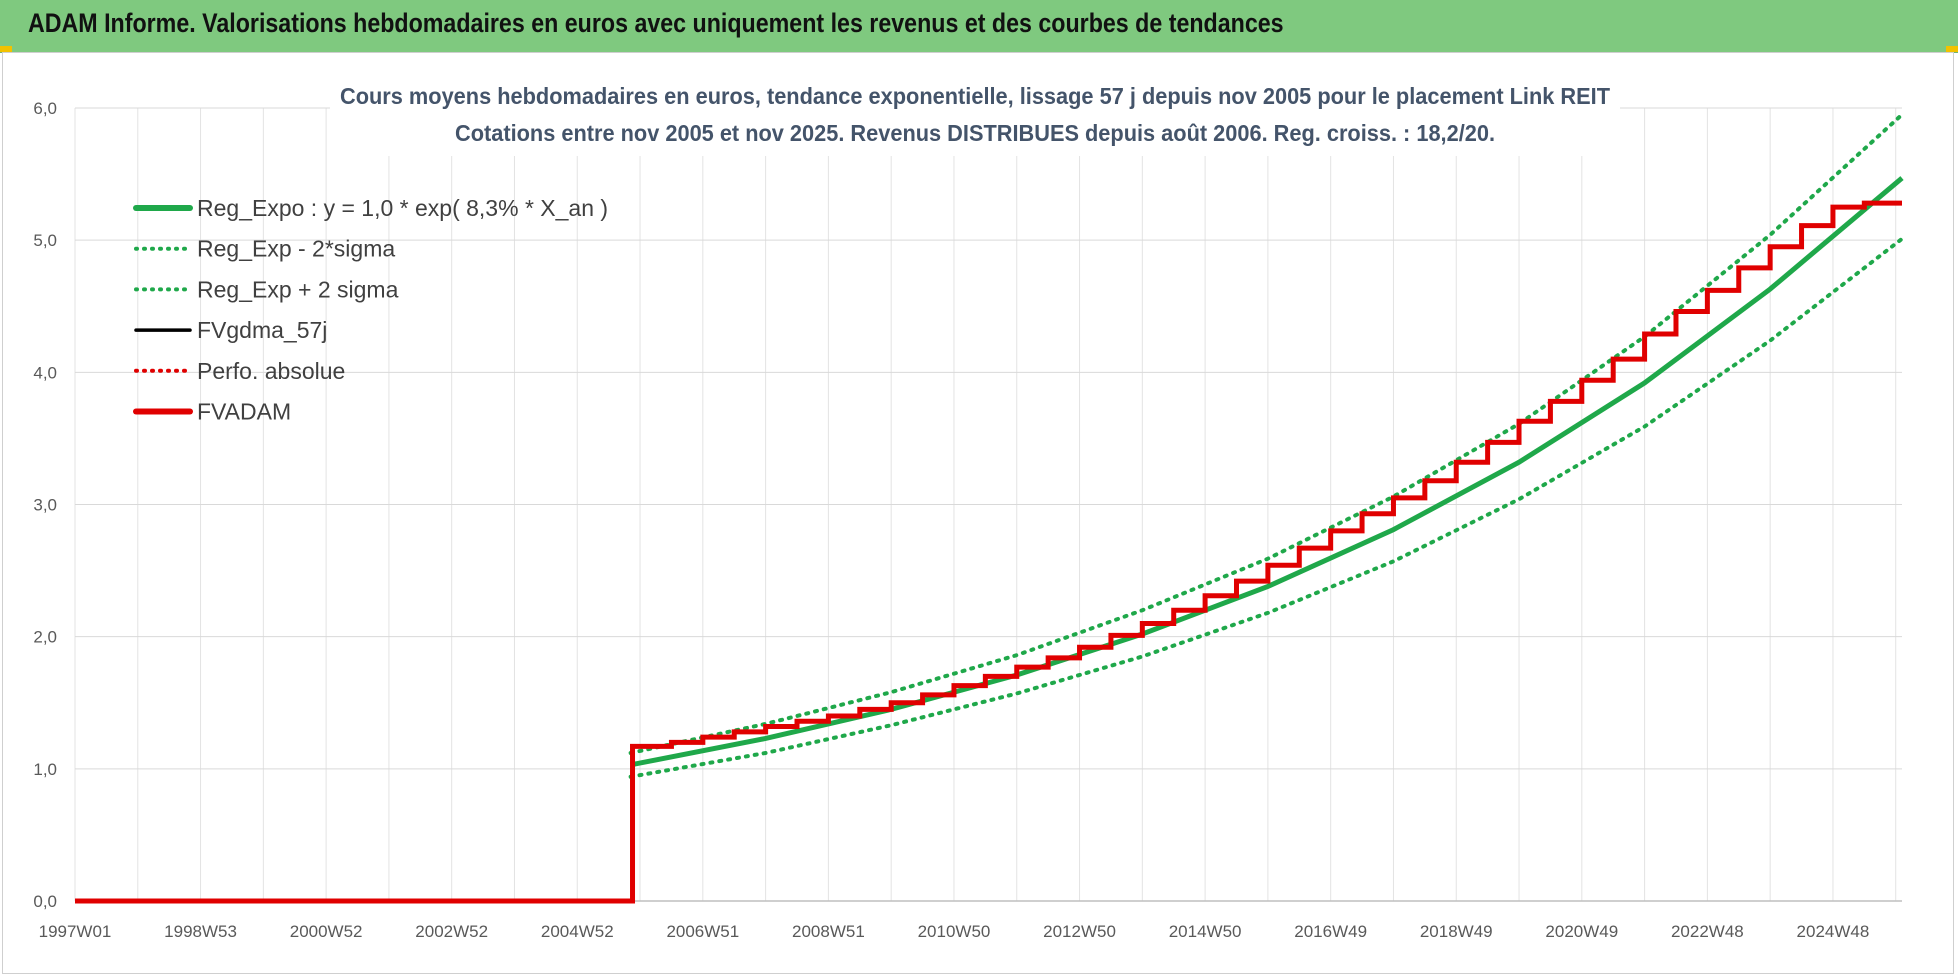  What do you see at coordinates (45, 372) in the screenshot?
I see `y-tick-label: 4,0` at bounding box center [45, 372].